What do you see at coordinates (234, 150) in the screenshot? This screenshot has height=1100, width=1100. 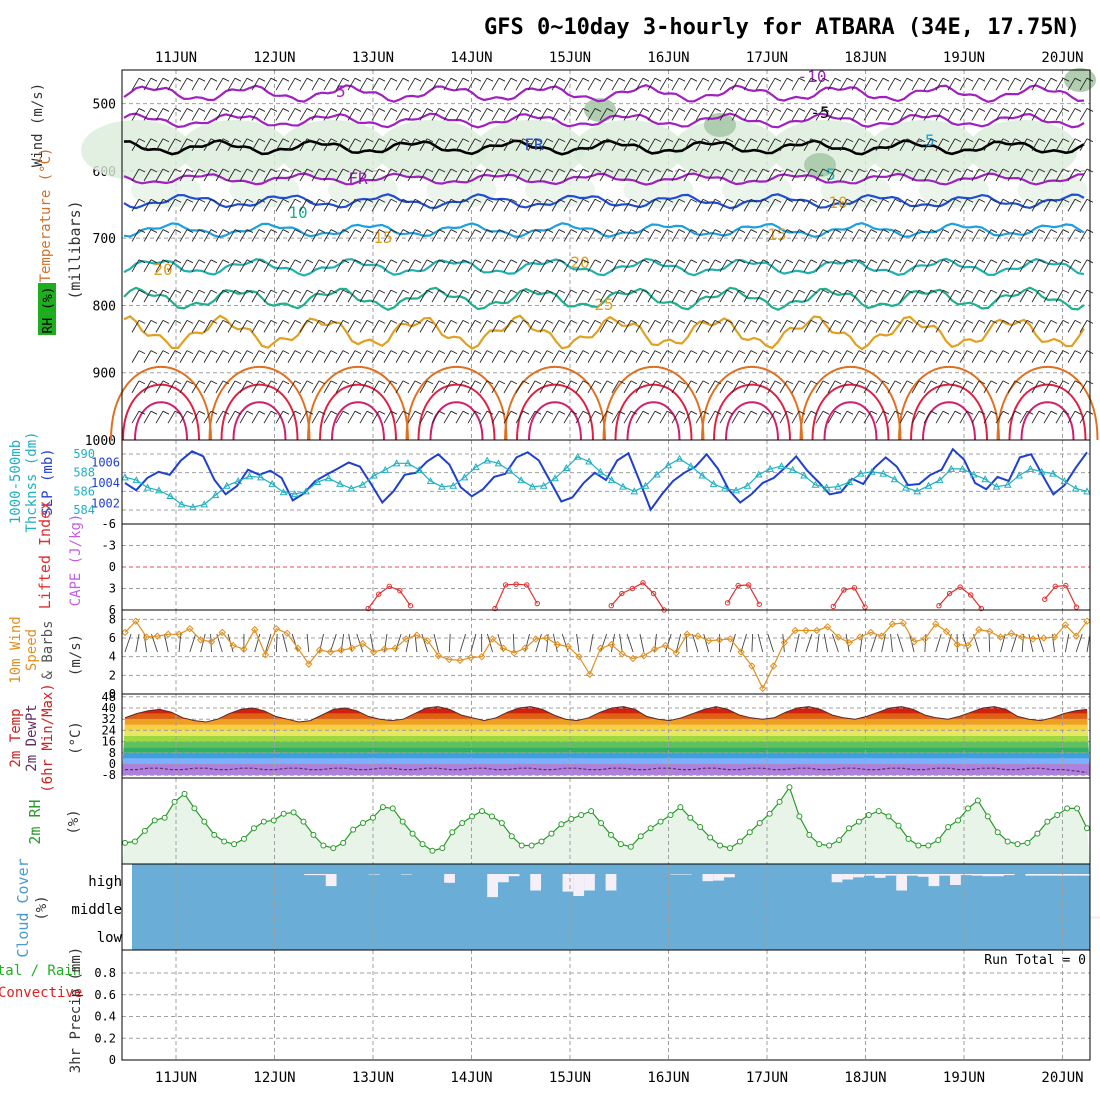 I see `rh-shading` at bounding box center [234, 150].